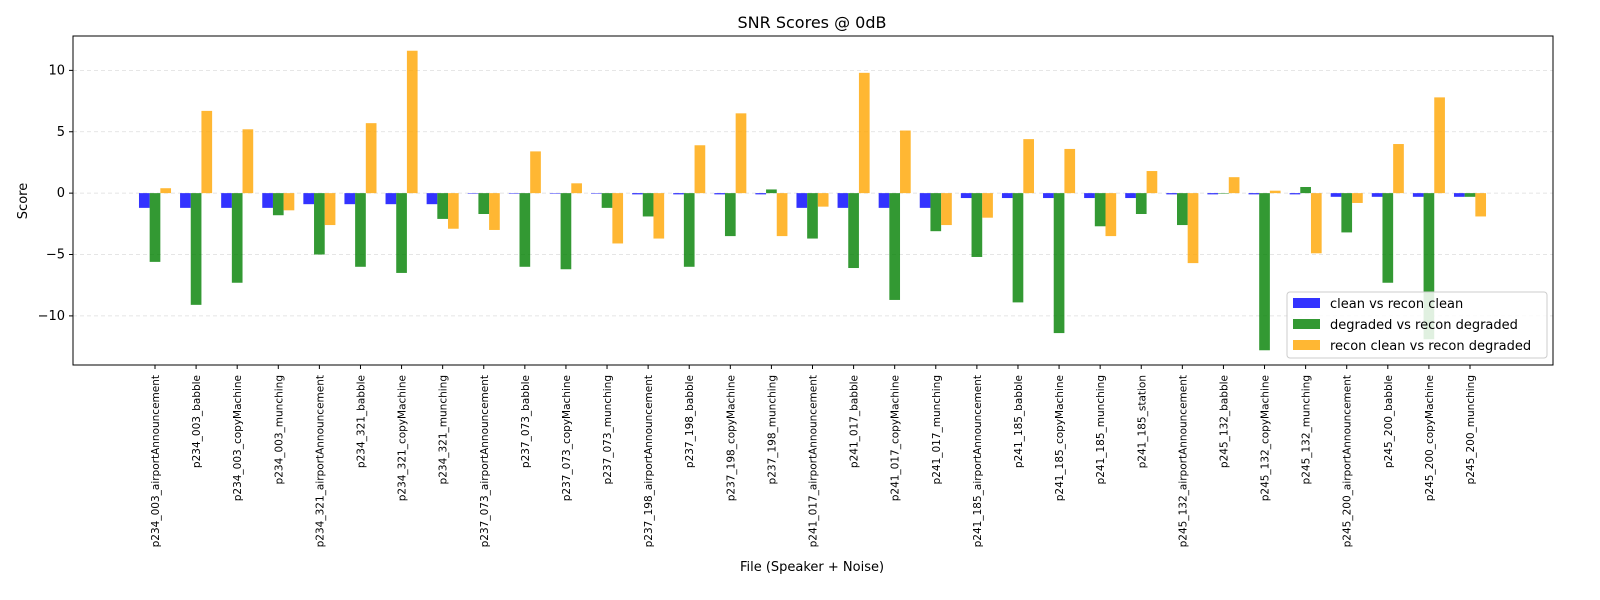 The height and width of the screenshot is (600, 1600). I want to click on x-tick-label: p241_017_copyMachine, so click(896, 438).